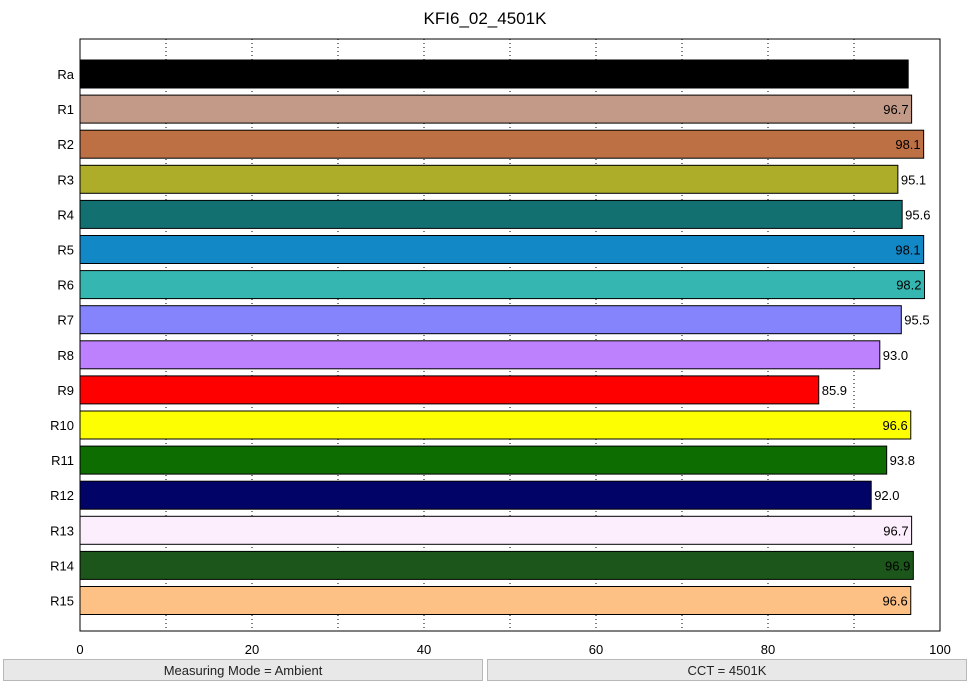 The height and width of the screenshot is (683, 970). What do you see at coordinates (502, 249) in the screenshot?
I see `bar-r5` at bounding box center [502, 249].